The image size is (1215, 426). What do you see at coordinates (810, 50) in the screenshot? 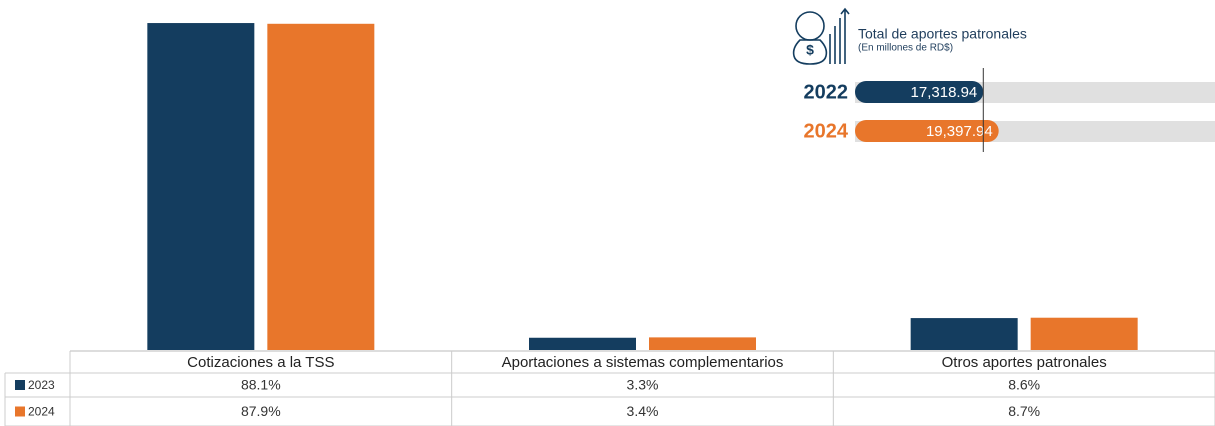
I see `dollar-sign: $` at bounding box center [810, 50].